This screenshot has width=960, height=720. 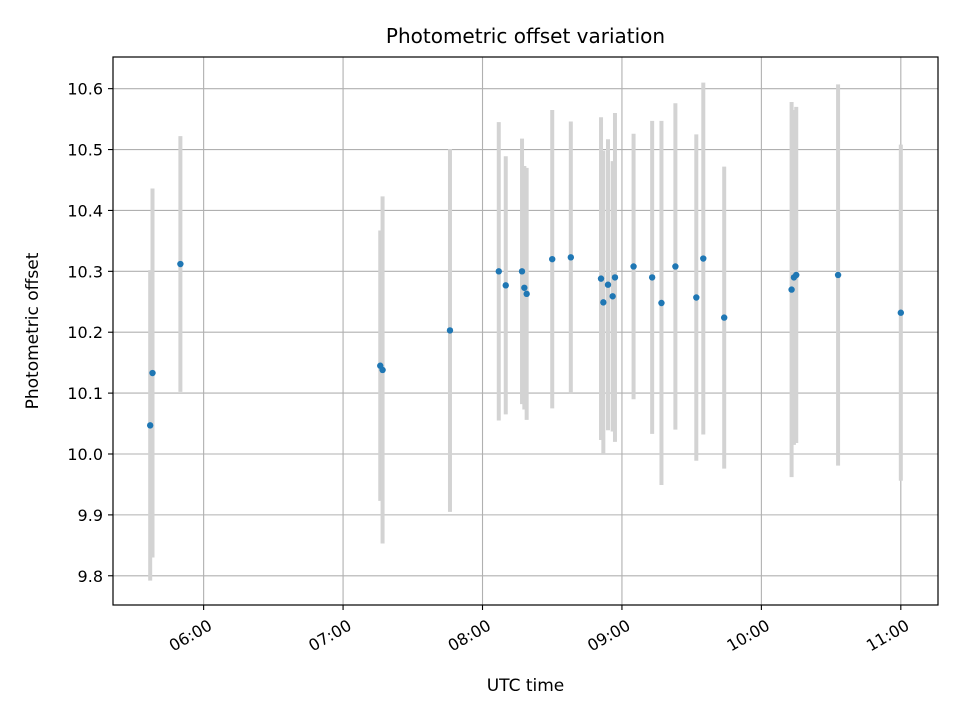 I want to click on y-tick-label: 10.4, so click(x=85, y=210).